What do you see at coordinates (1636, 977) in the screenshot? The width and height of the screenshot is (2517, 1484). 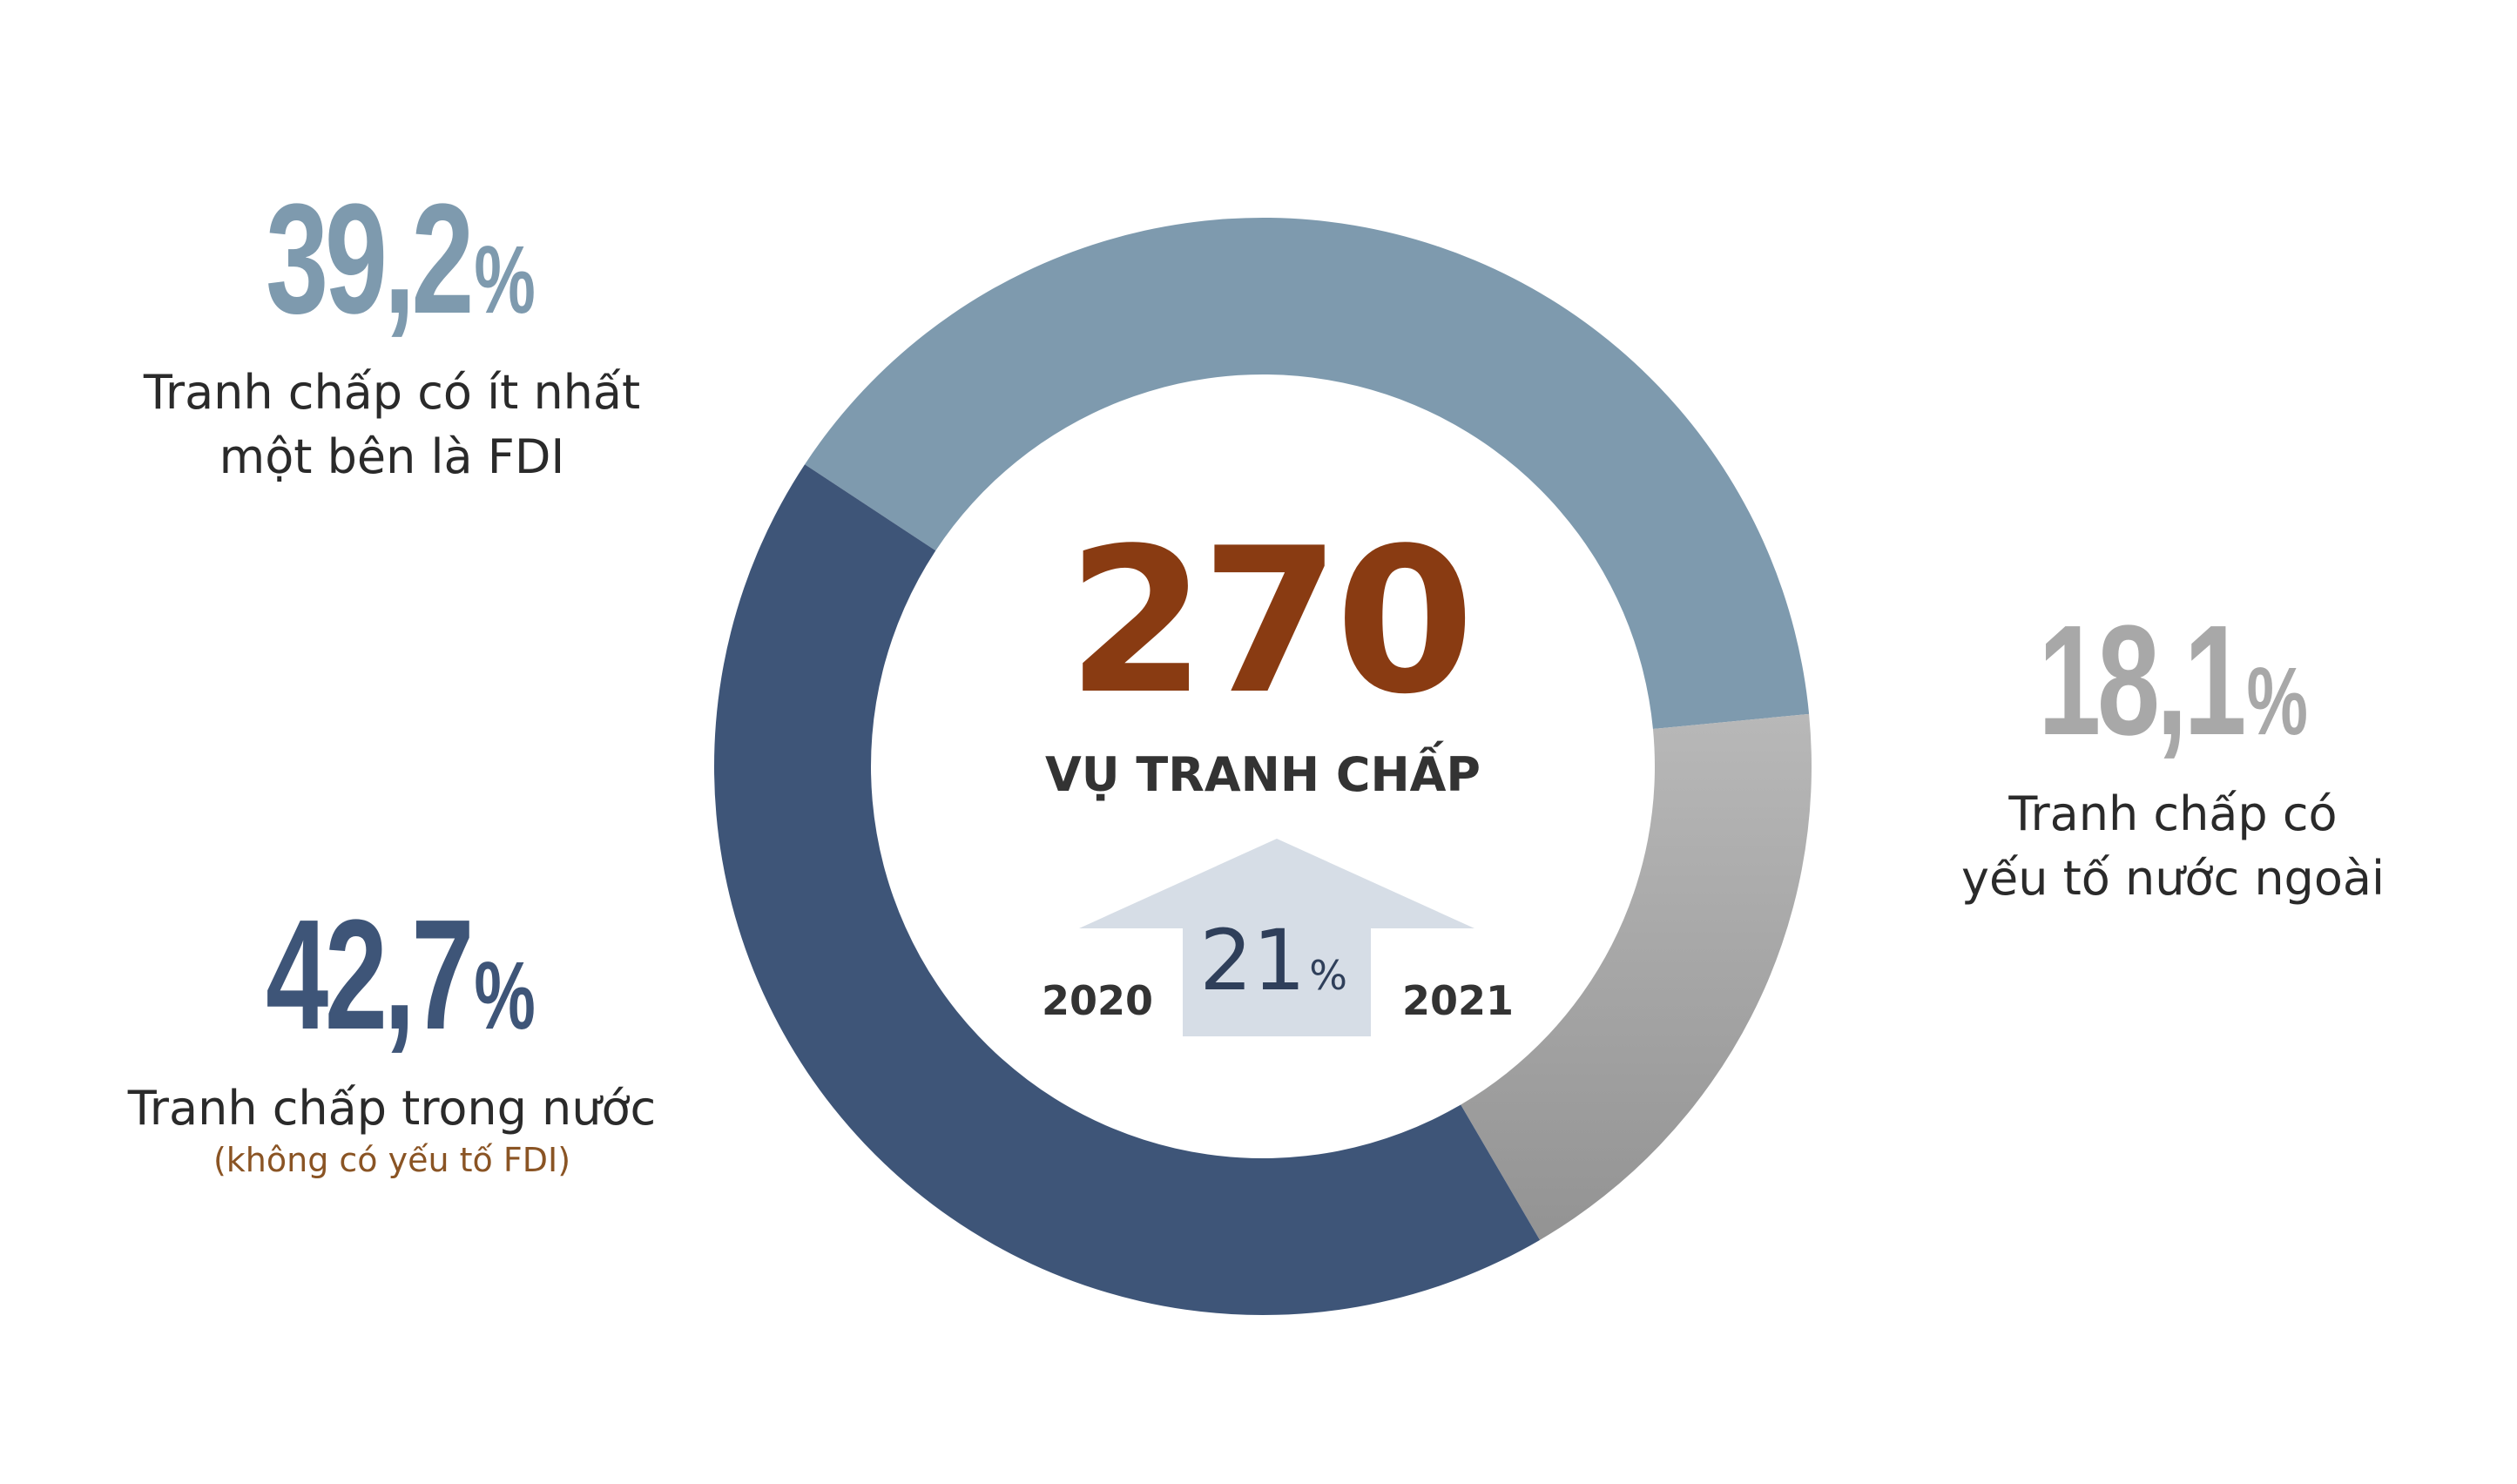 I see `slice-foreign` at bounding box center [1636, 977].